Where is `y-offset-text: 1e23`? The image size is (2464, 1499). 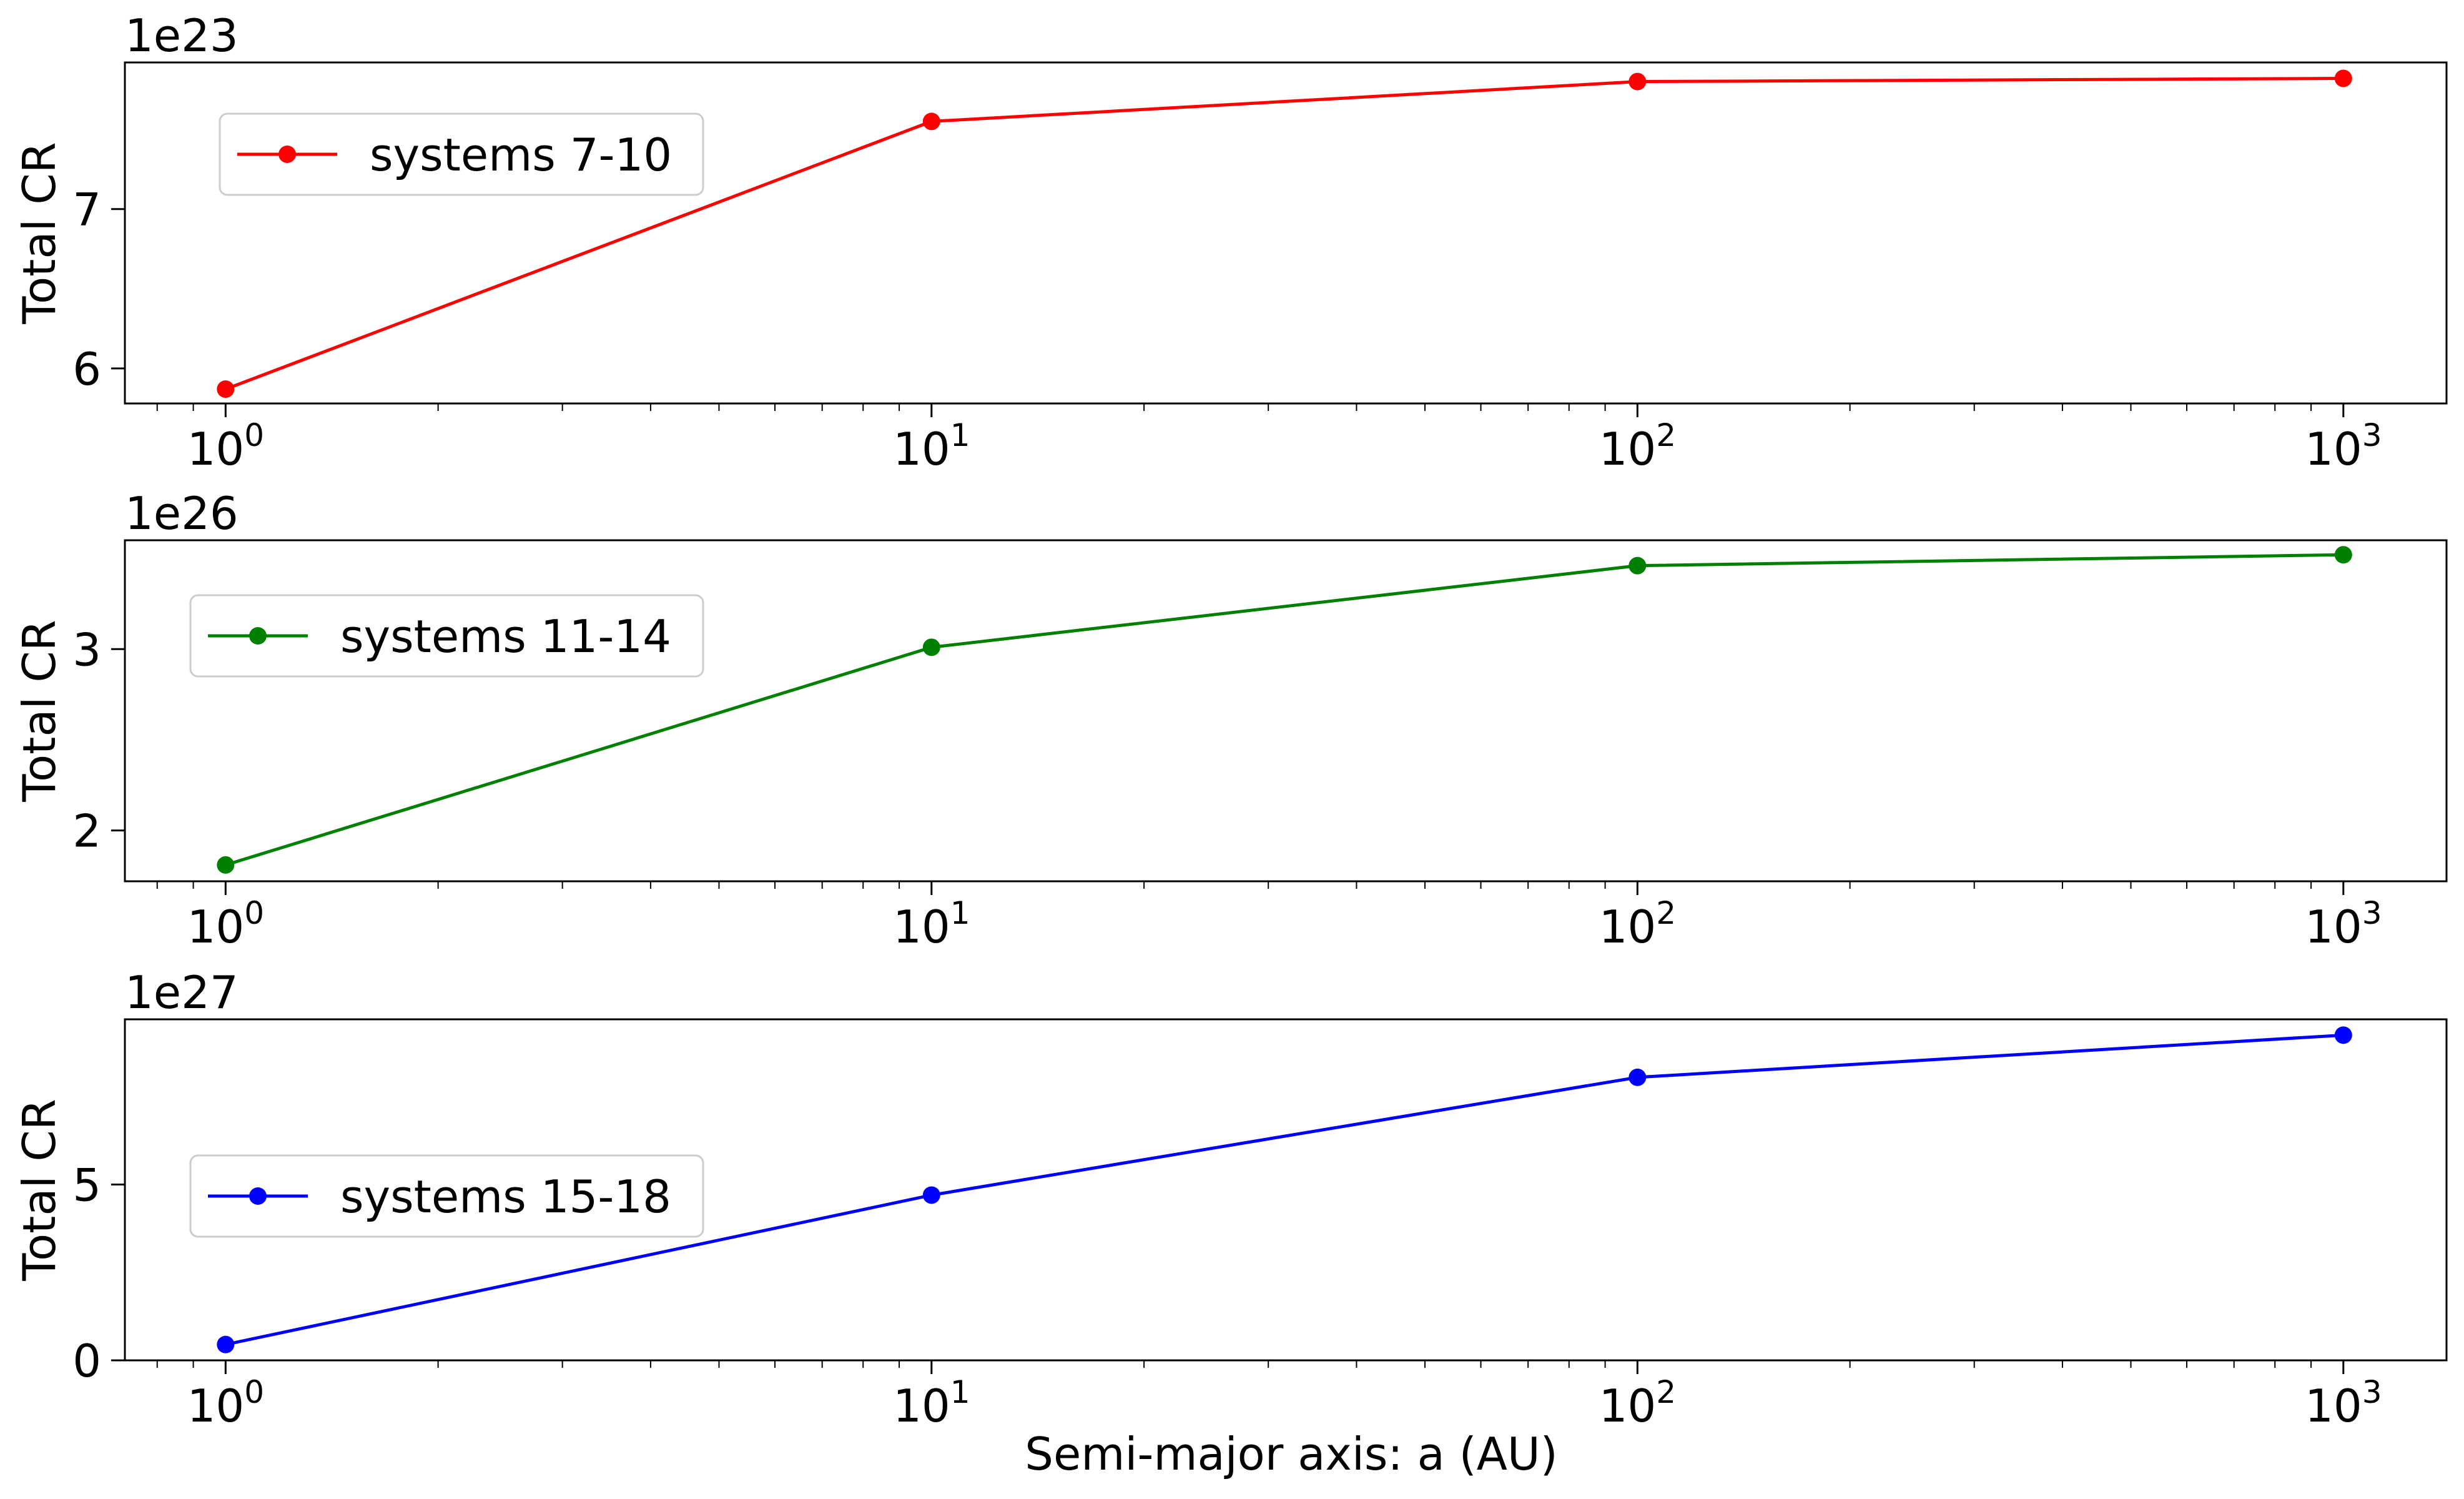
y-offset-text: 1e23 is located at coordinates (182, 35).